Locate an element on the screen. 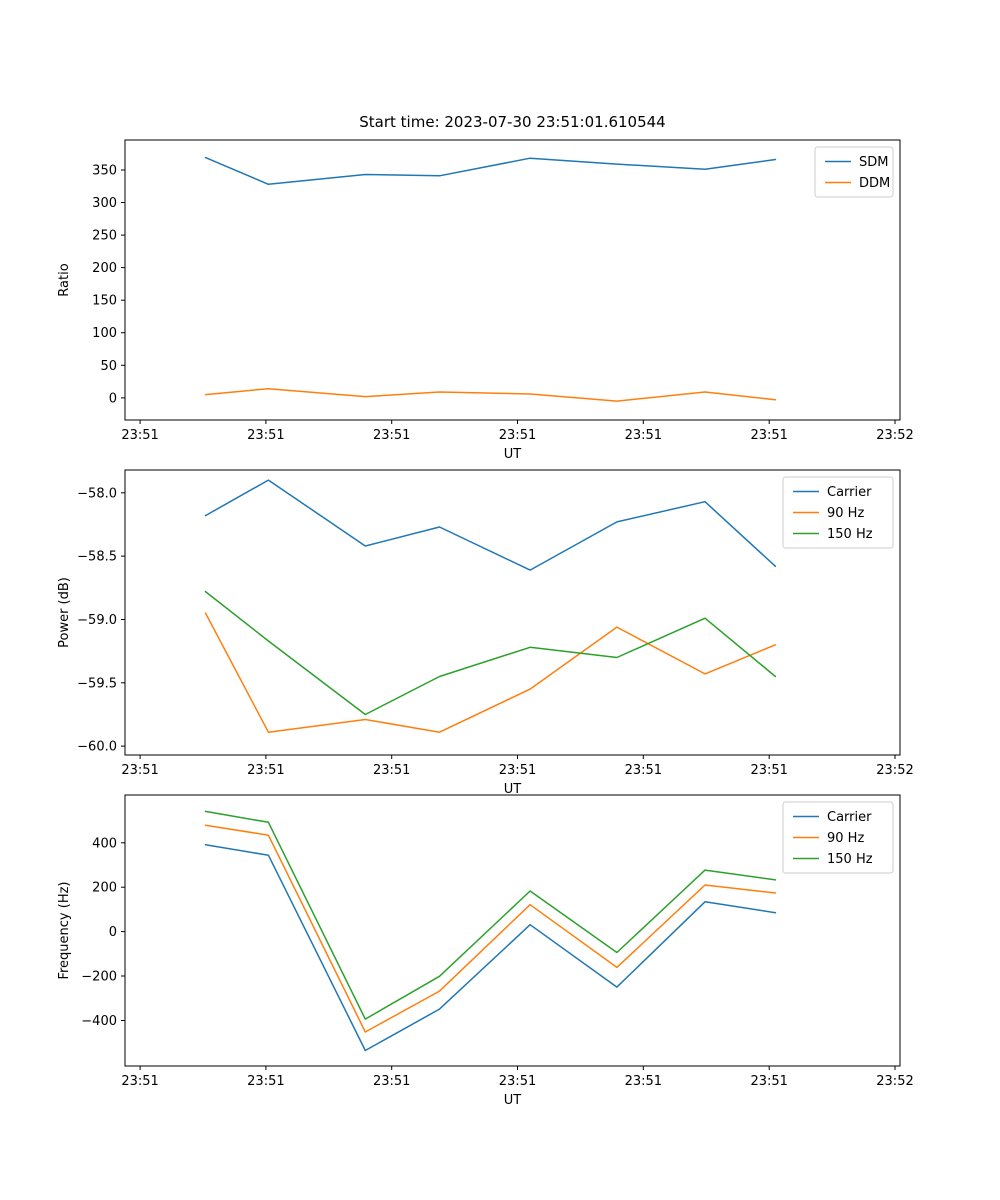 Image resolution: width=1000 pixels, height=1200 pixels. y-tick-label: 100 is located at coordinates (104, 333).